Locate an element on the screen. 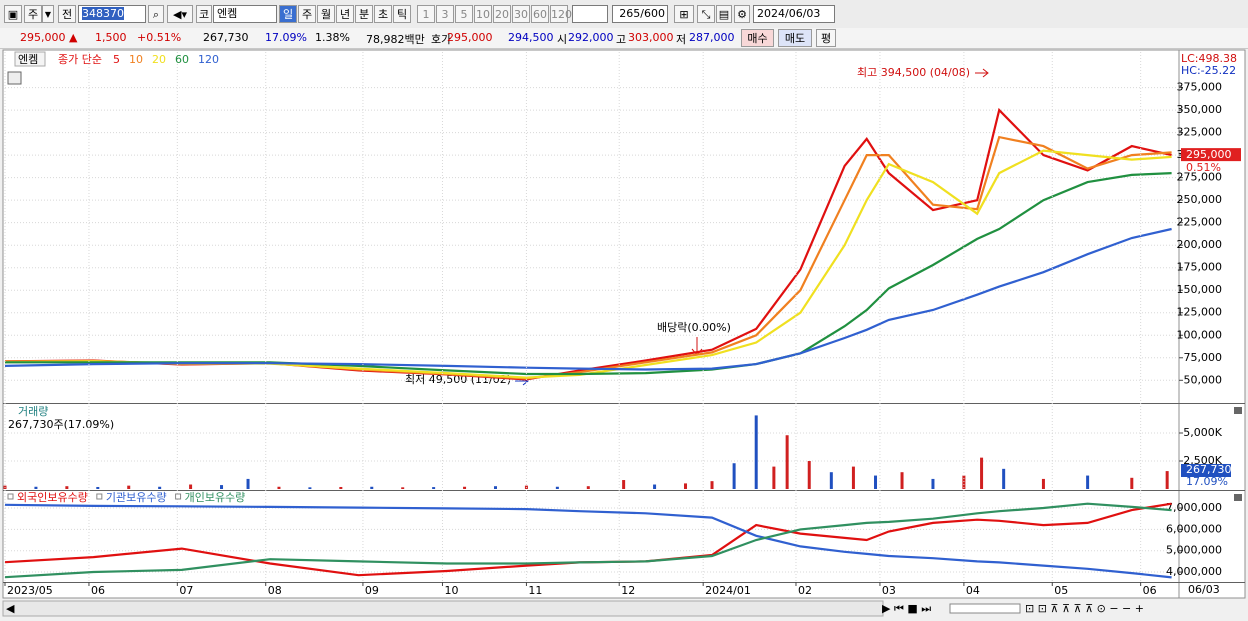  volume-tag-box is located at coordinates (1206, 470).